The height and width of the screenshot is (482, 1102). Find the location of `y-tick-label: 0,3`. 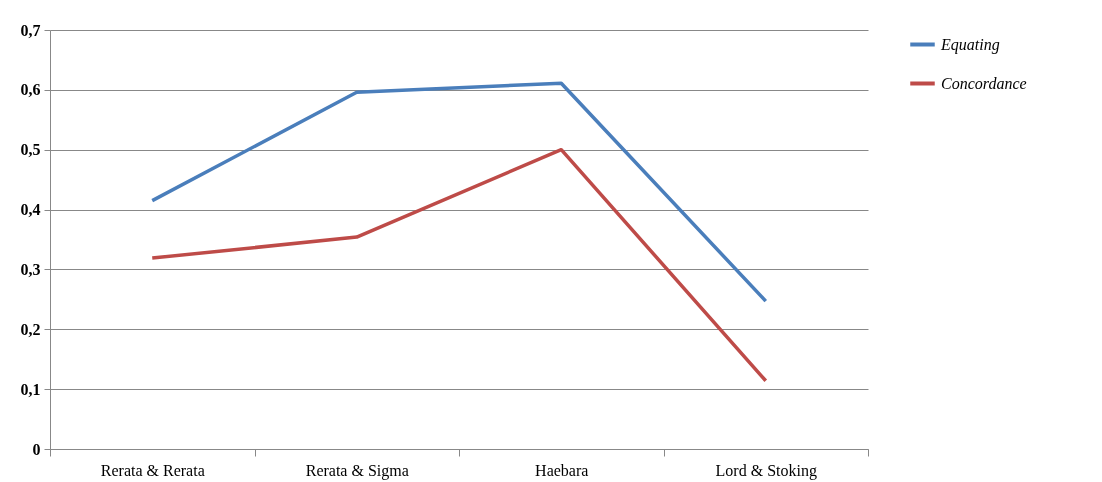

y-tick-label: 0,3 is located at coordinates (30, 269).